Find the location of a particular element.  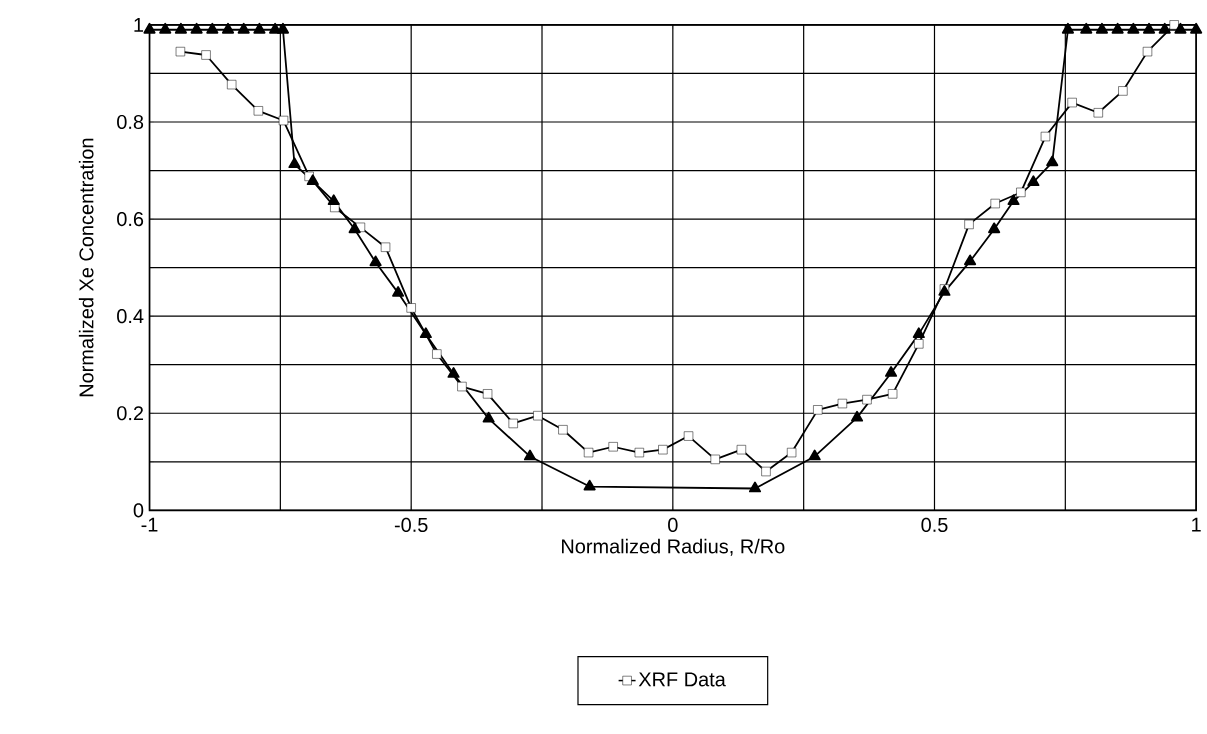

x-tick-label: -1 is located at coordinates (149, 525).